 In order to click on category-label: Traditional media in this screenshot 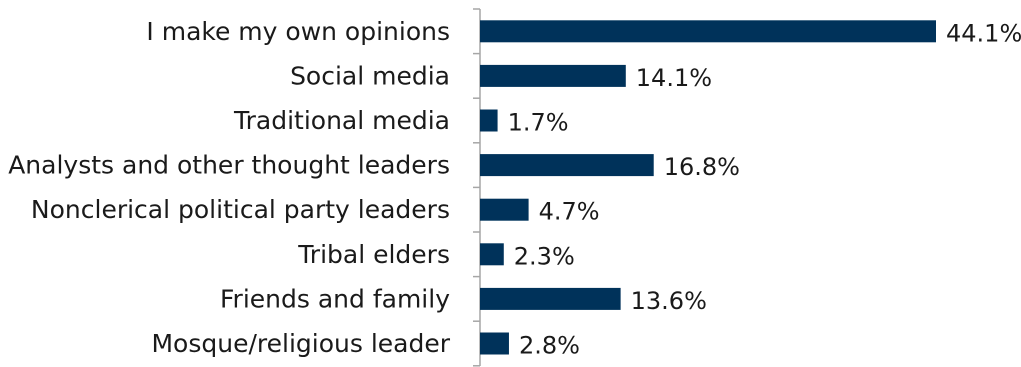, I will do `click(341, 120)`.